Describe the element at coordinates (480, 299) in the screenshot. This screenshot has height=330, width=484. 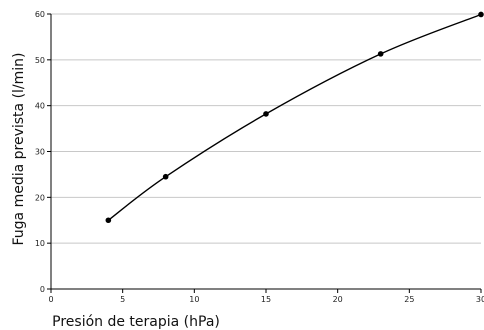
I see `x-tick-label-6: 30` at that location.